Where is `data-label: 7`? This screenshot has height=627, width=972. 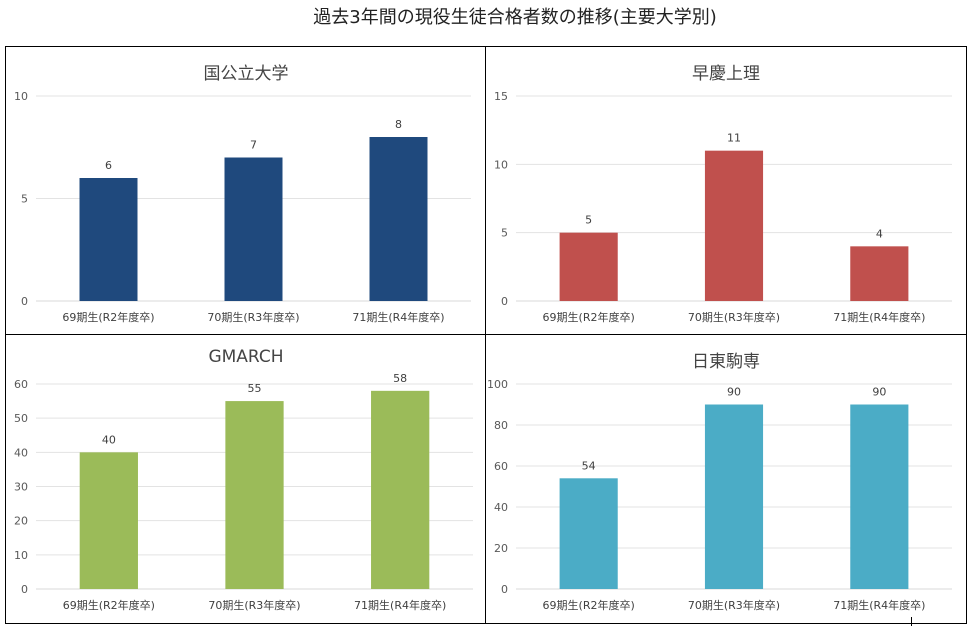
data-label: 7 is located at coordinates (253, 145).